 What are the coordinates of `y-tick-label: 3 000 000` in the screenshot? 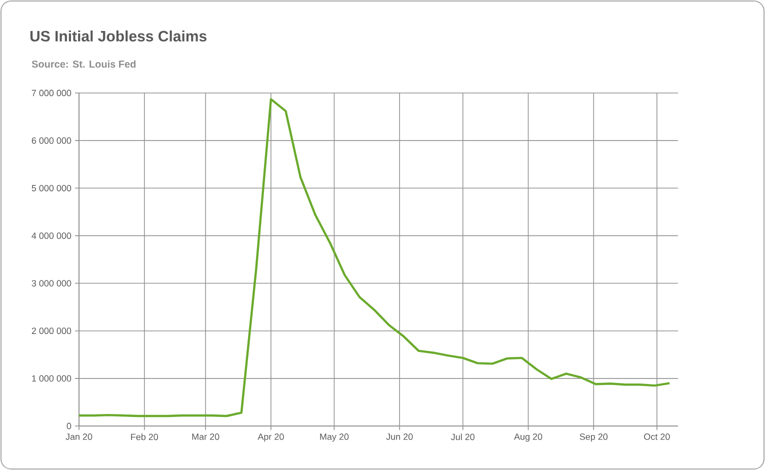 It's located at (52, 283).